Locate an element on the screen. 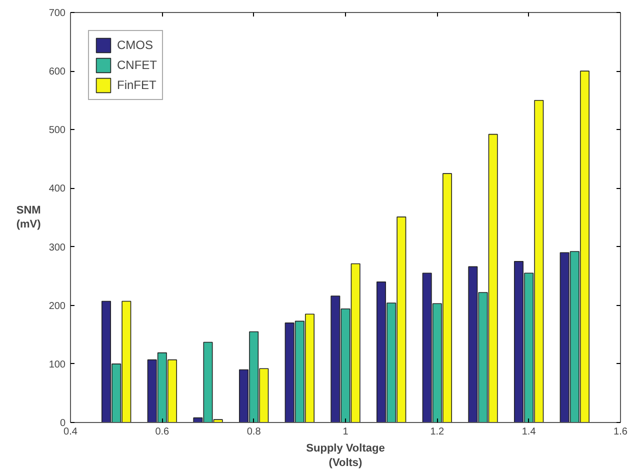 The height and width of the screenshot is (471, 628). x-tick-label: 1.2 is located at coordinates (437, 432).